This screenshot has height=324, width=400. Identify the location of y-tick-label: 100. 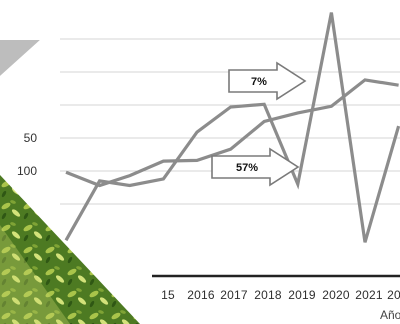
(27, 171).